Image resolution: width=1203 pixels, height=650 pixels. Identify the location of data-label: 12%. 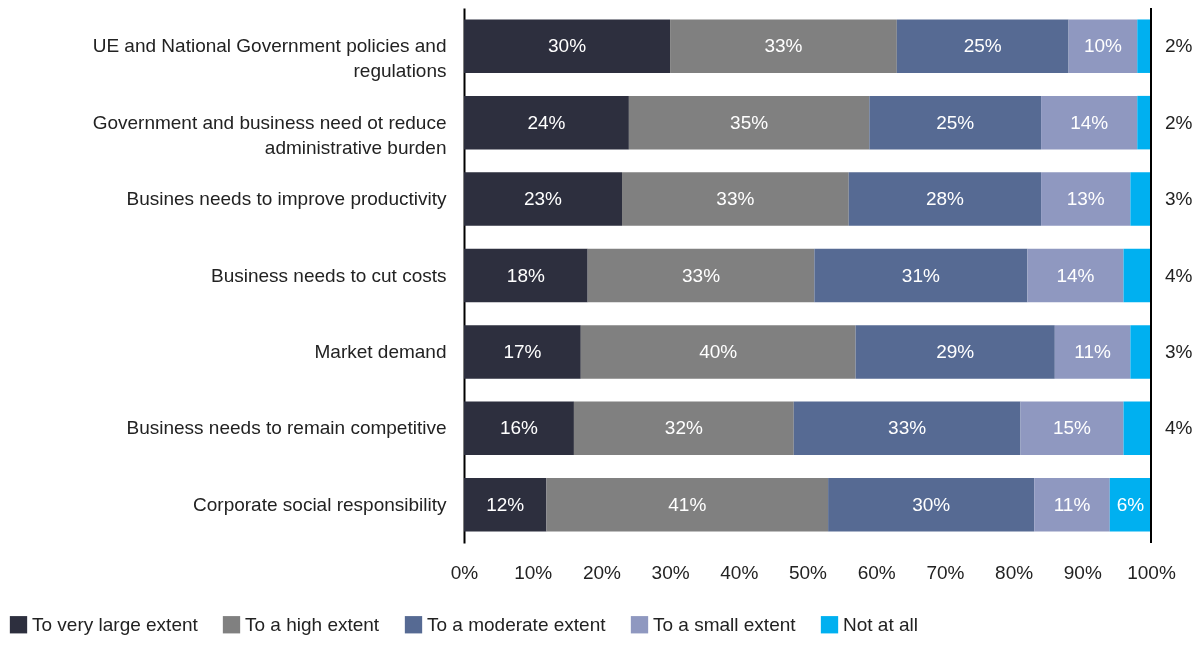
(505, 504).